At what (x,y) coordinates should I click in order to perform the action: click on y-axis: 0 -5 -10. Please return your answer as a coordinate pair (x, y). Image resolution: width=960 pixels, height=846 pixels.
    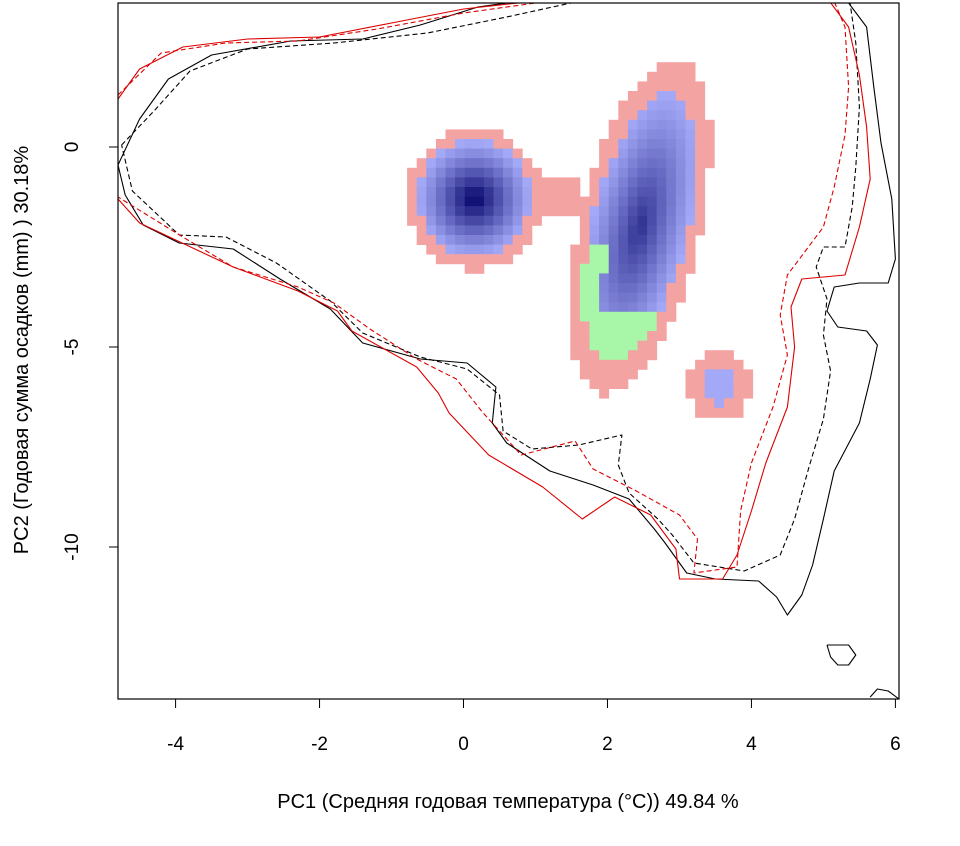
    Looking at the image, I should click on (90, 351).